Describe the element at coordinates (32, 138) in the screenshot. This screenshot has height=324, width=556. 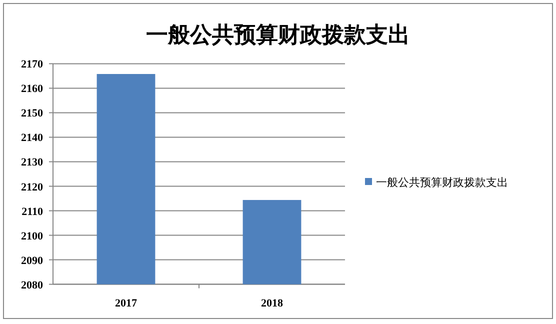
I see `y-tick-label: 2140` at that location.